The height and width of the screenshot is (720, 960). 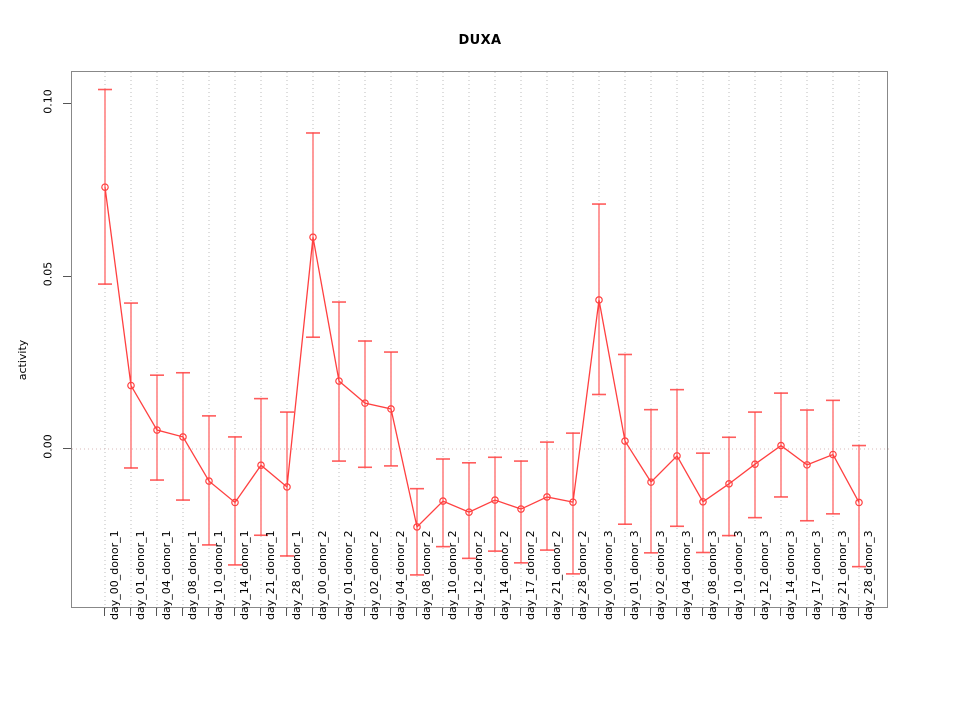 I want to click on x-tick-label: day_04_donor_1, so click(x=166, y=575).